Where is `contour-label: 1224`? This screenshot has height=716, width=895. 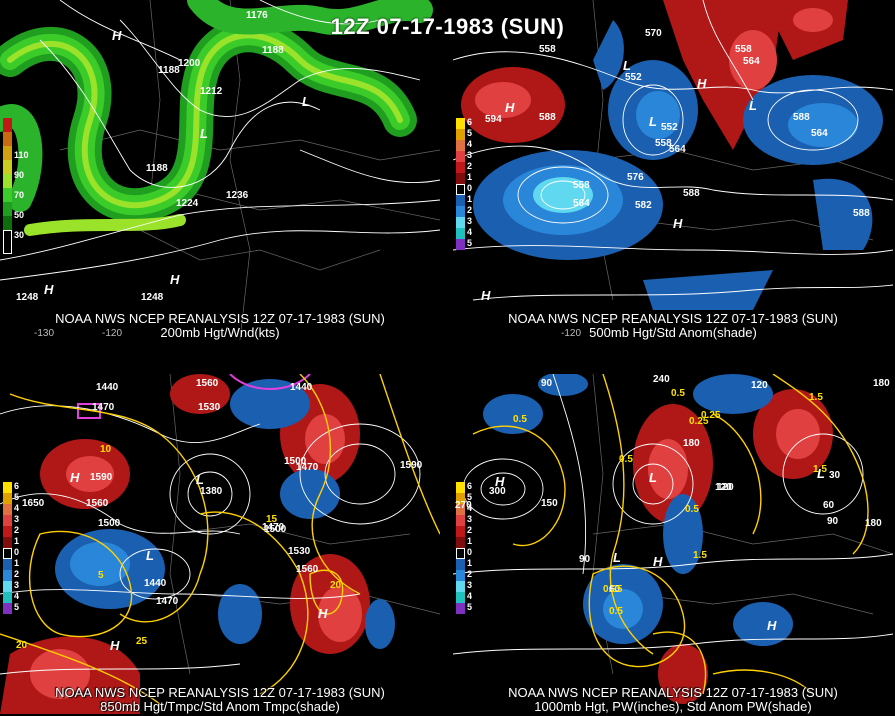 contour-label: 1224 is located at coordinates (187, 203).